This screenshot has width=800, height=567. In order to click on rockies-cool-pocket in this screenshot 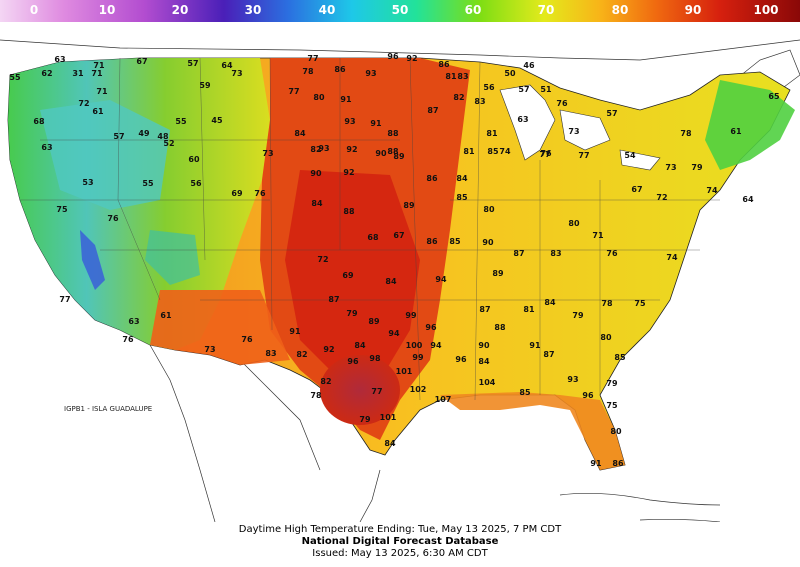, I will do `click(172, 257)`.